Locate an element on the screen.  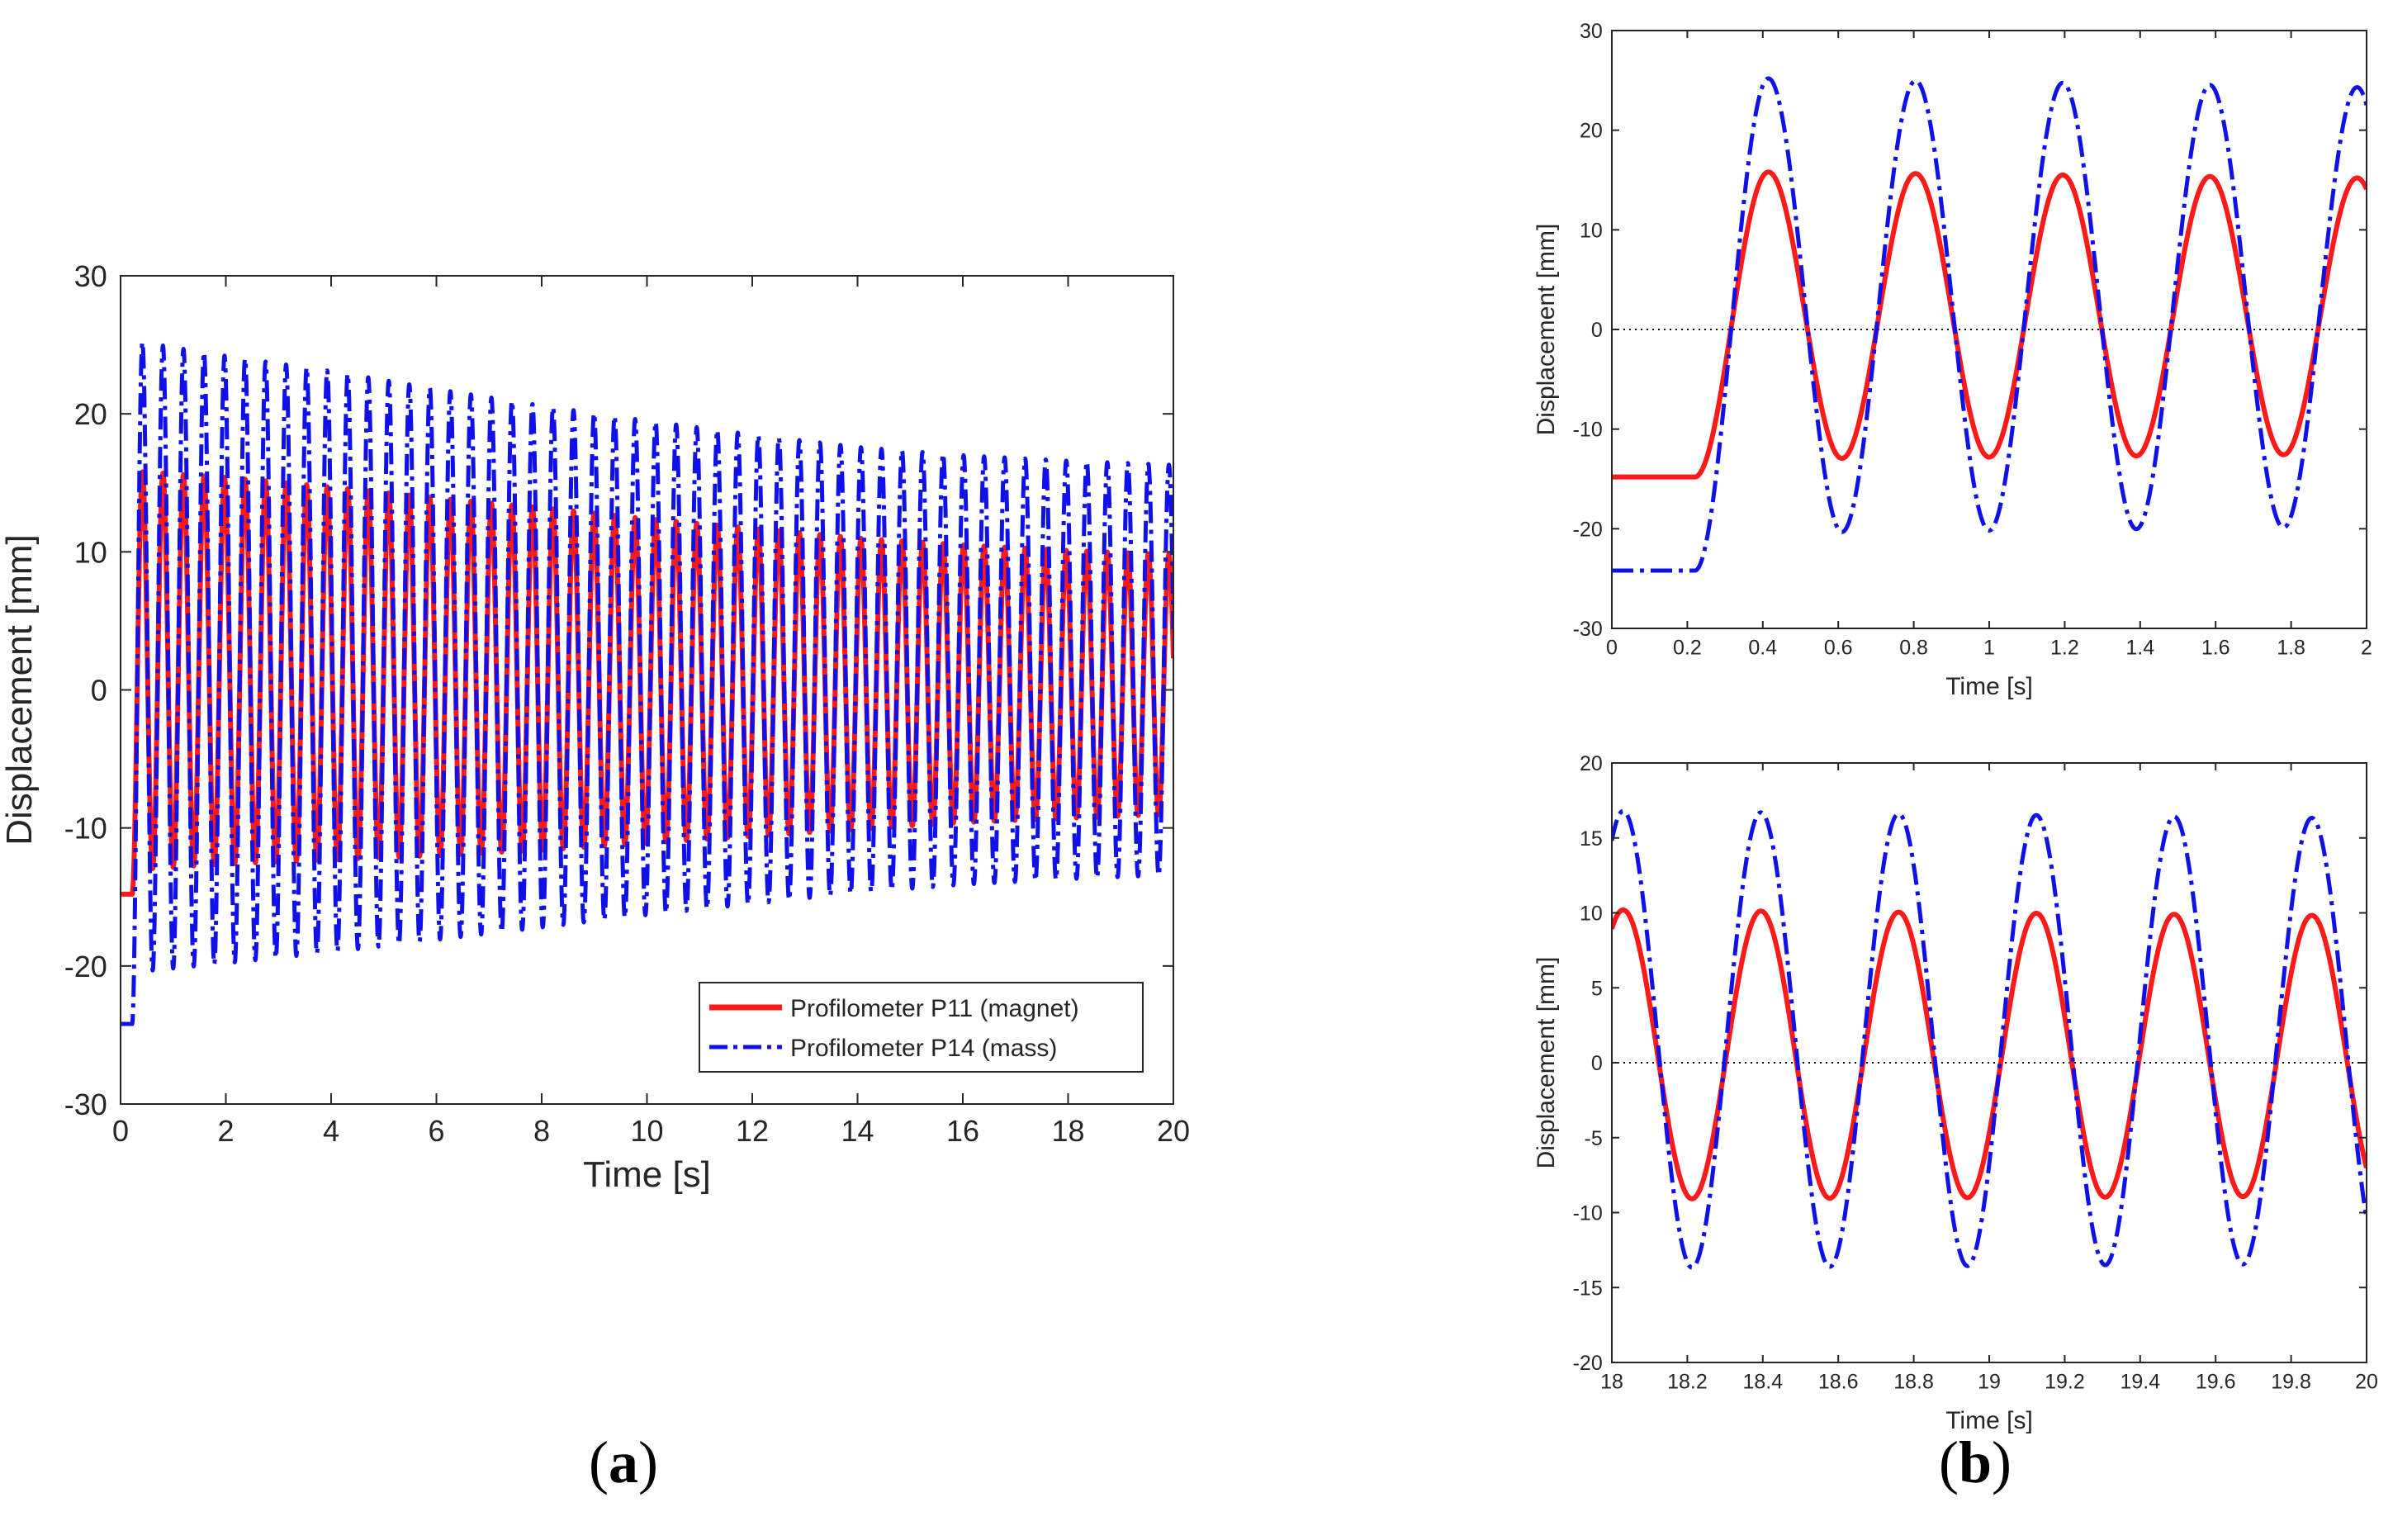
x-tick-label: 1.4 is located at coordinates (2140, 648).